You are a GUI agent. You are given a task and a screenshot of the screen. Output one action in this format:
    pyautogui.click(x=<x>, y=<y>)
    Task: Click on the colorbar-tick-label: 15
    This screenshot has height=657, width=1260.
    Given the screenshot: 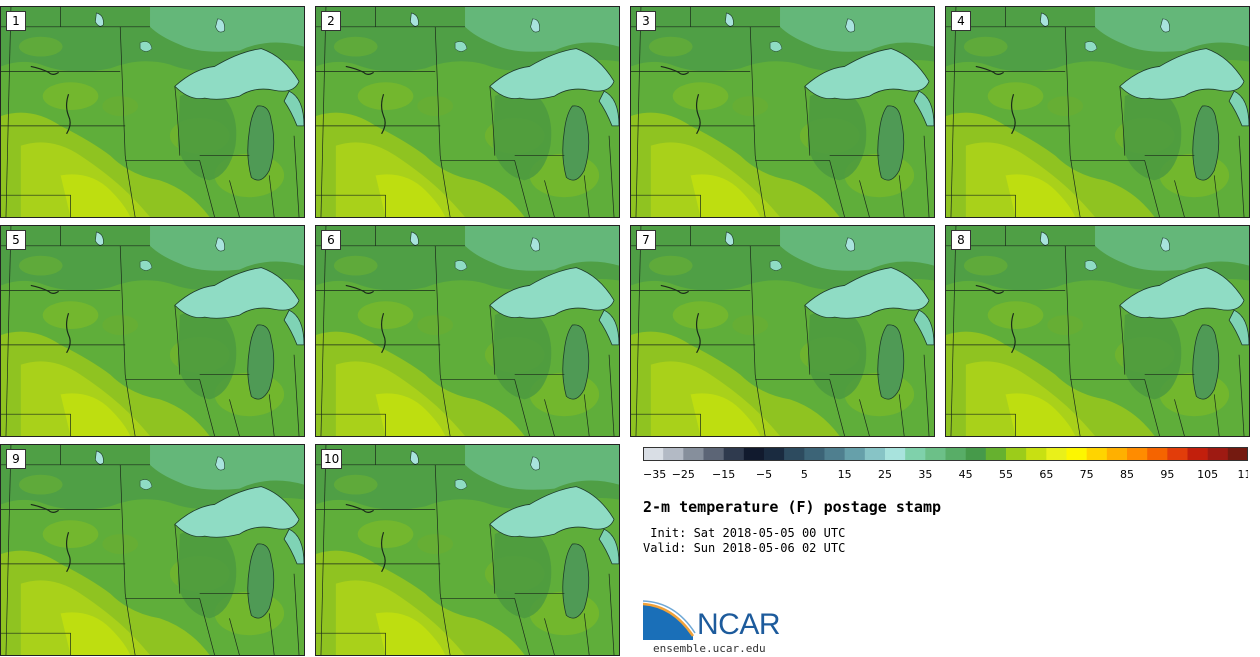 What is the action you would take?
    pyautogui.click(x=845, y=474)
    